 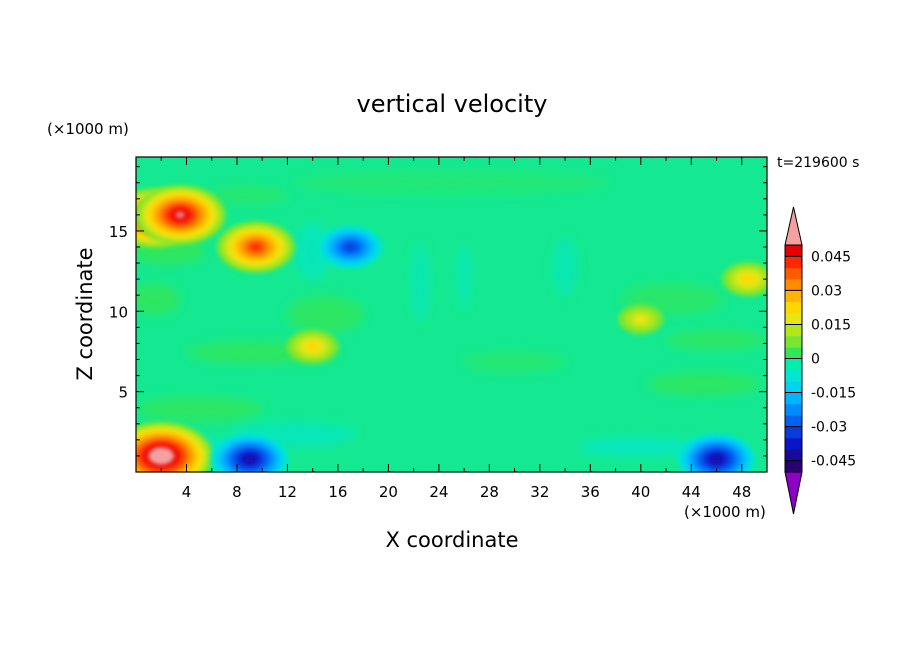 What do you see at coordinates (793, 226) in the screenshot?
I see `colorbar-over-triangle` at bounding box center [793, 226].